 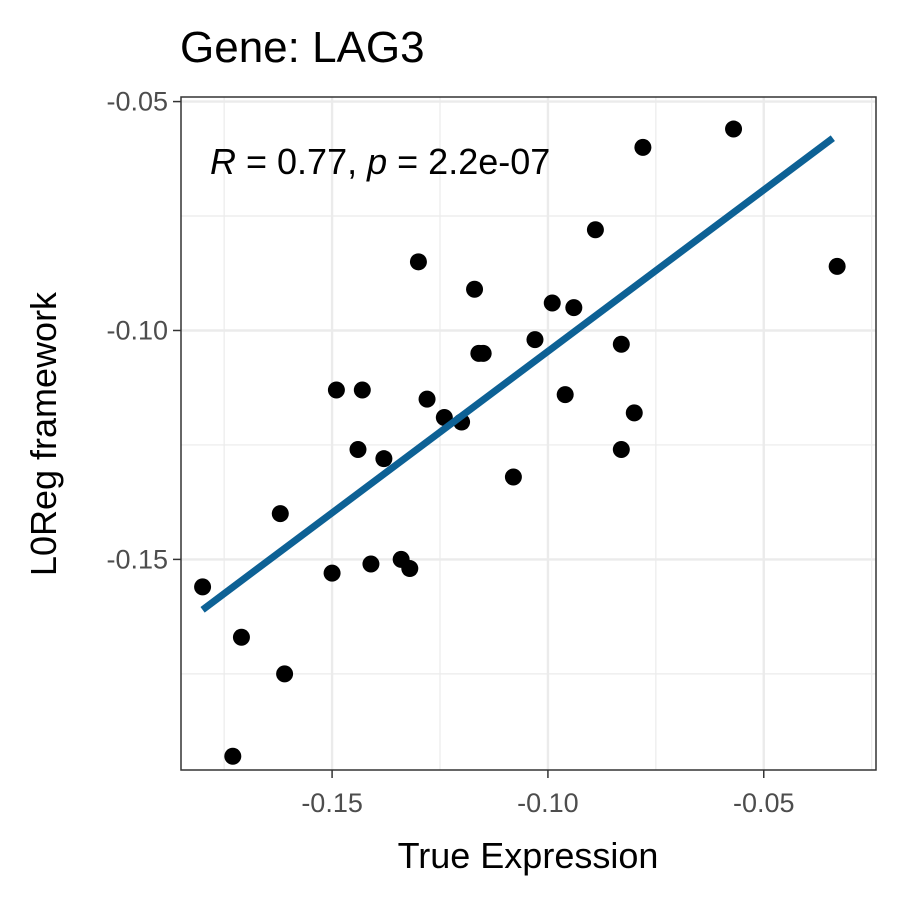 I want to click on r-symbol: R, so click(x=223, y=161).